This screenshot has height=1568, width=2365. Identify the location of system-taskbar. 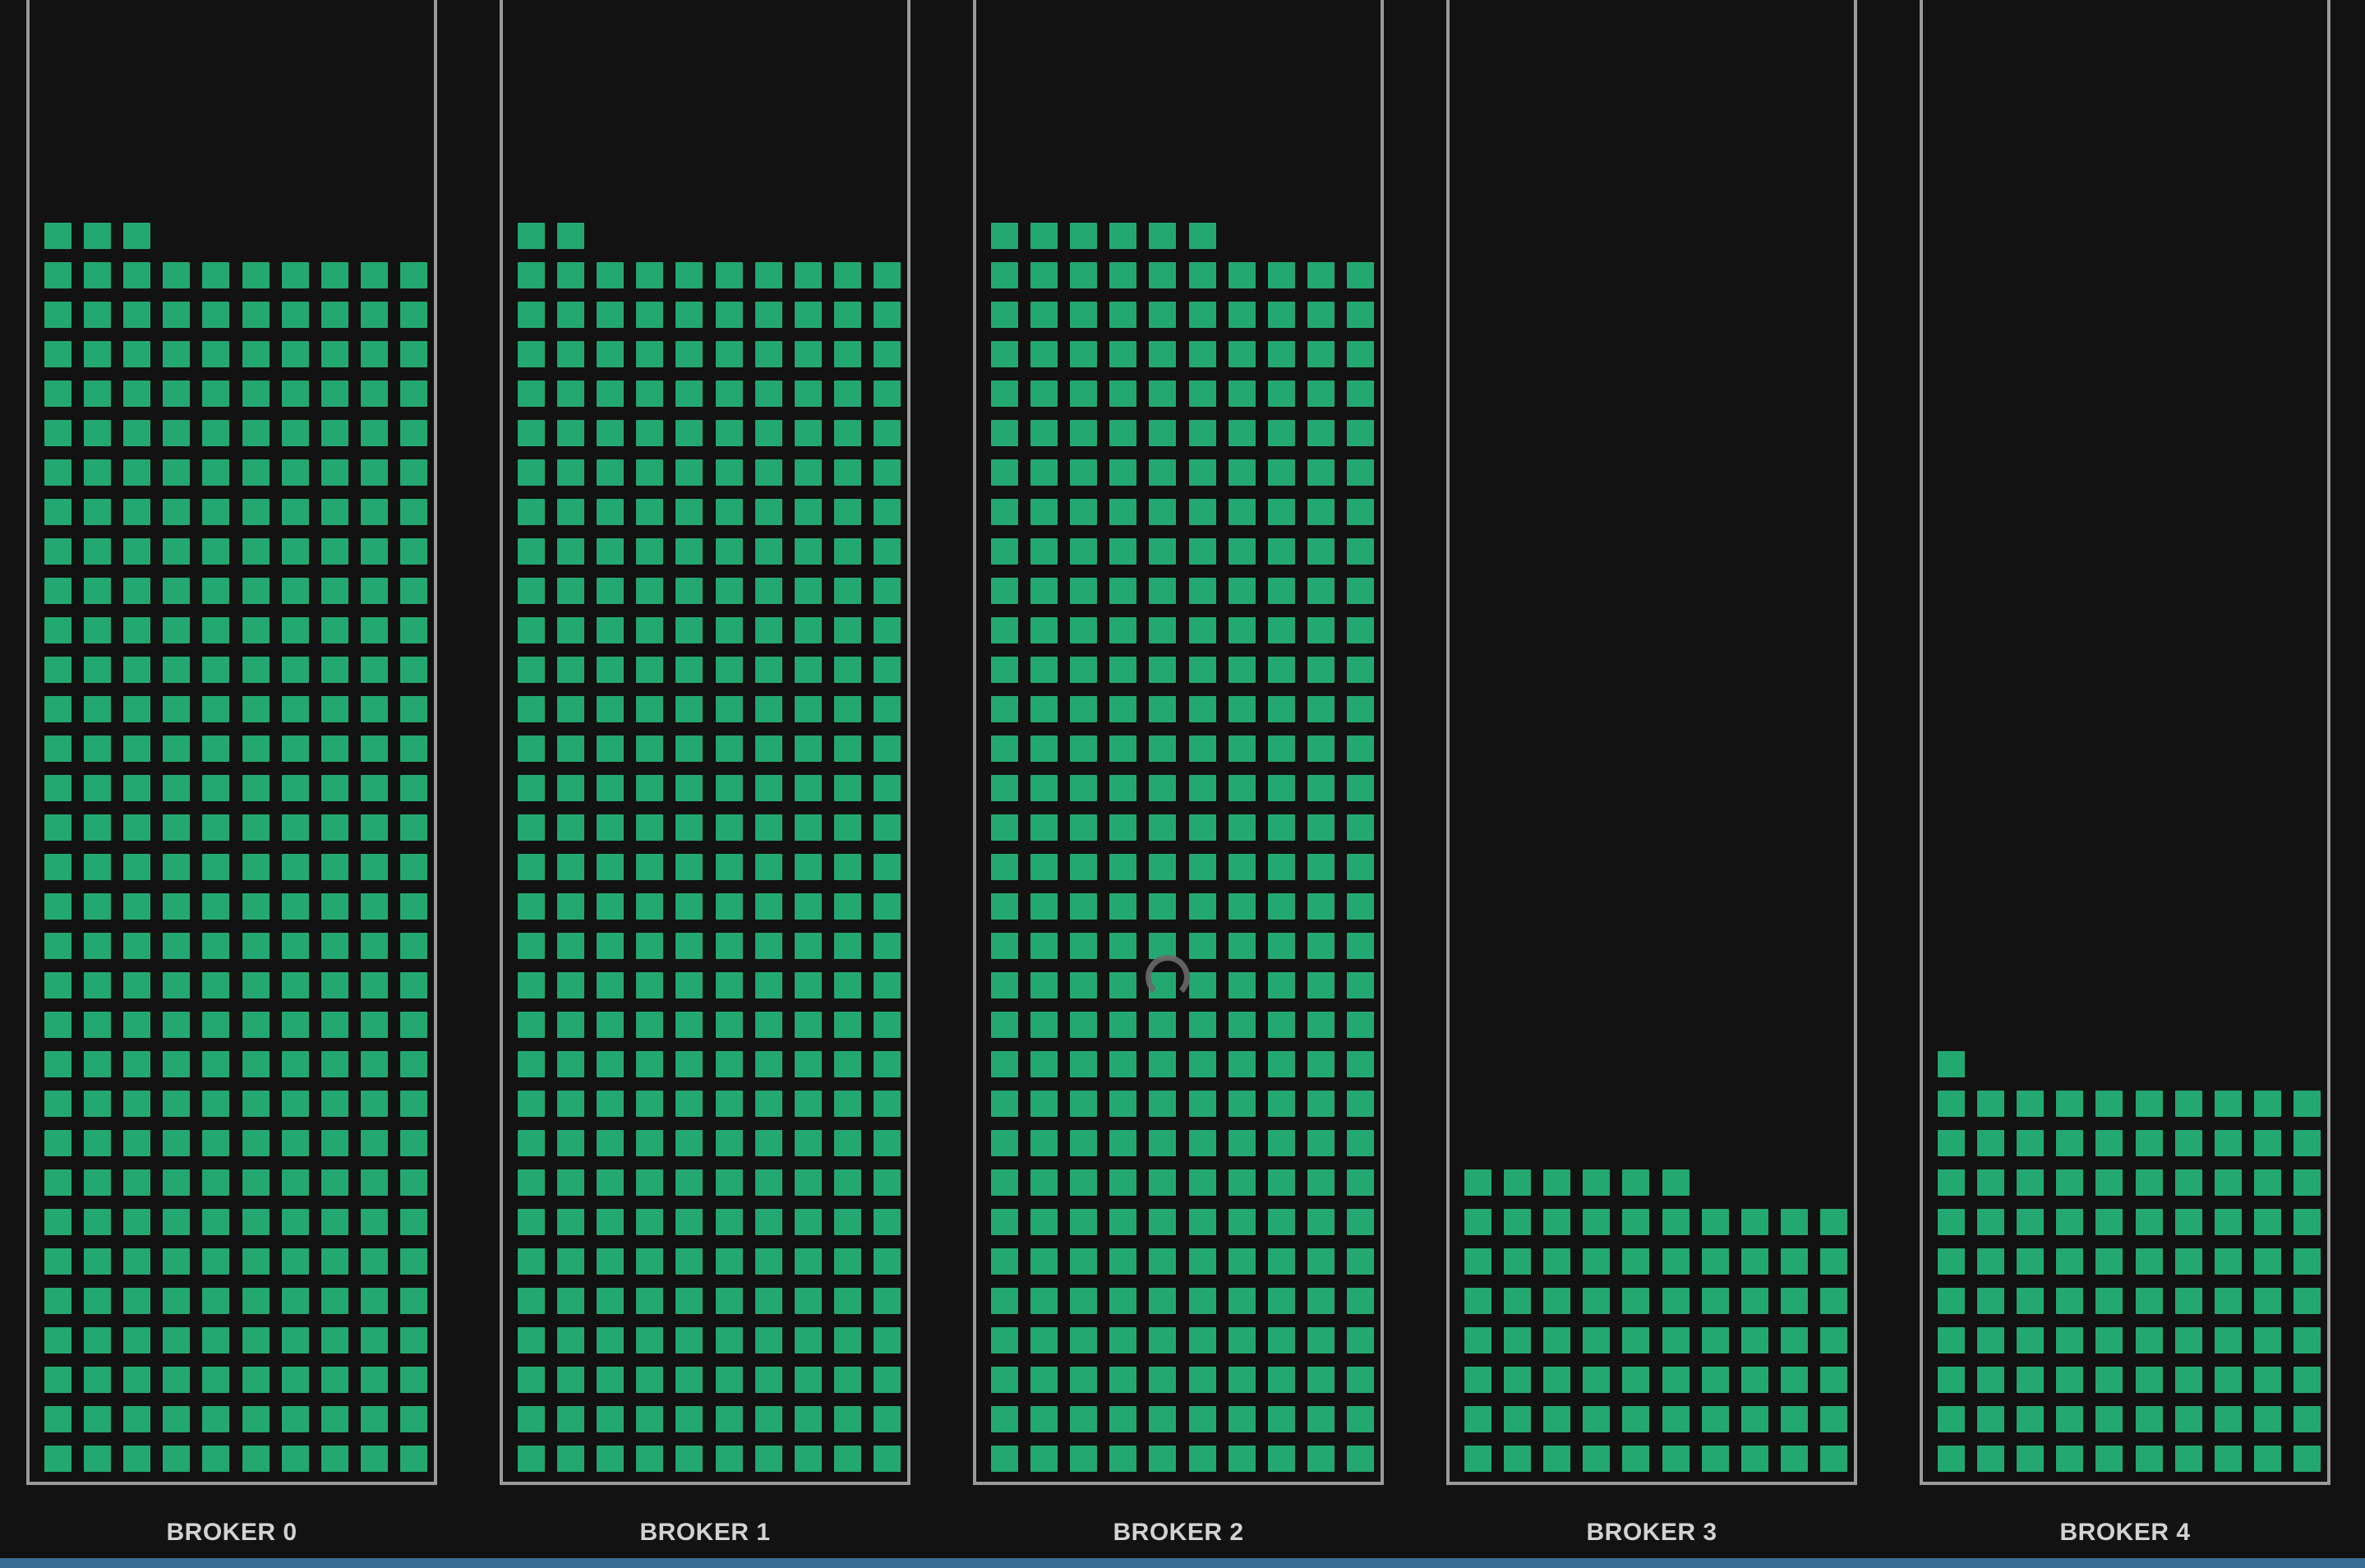
(1182, 1563).